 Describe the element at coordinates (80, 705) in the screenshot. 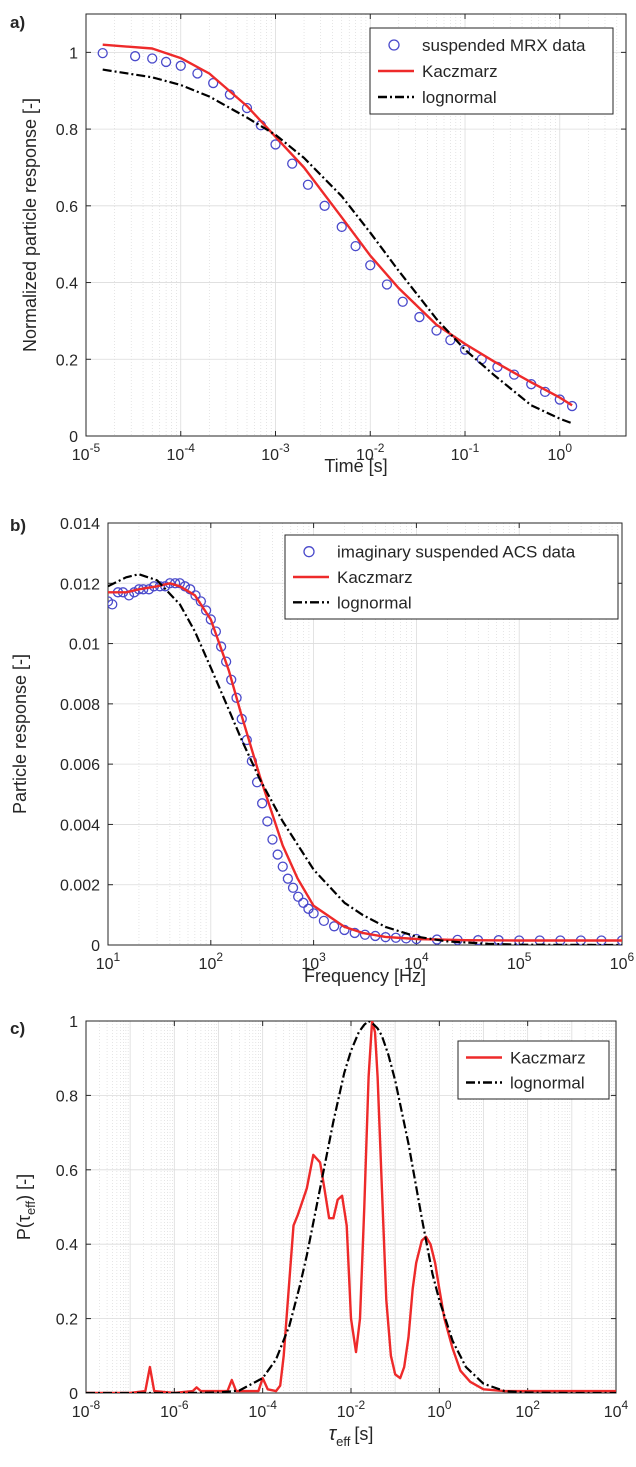

I see `y-tick-label: 0.008` at that location.